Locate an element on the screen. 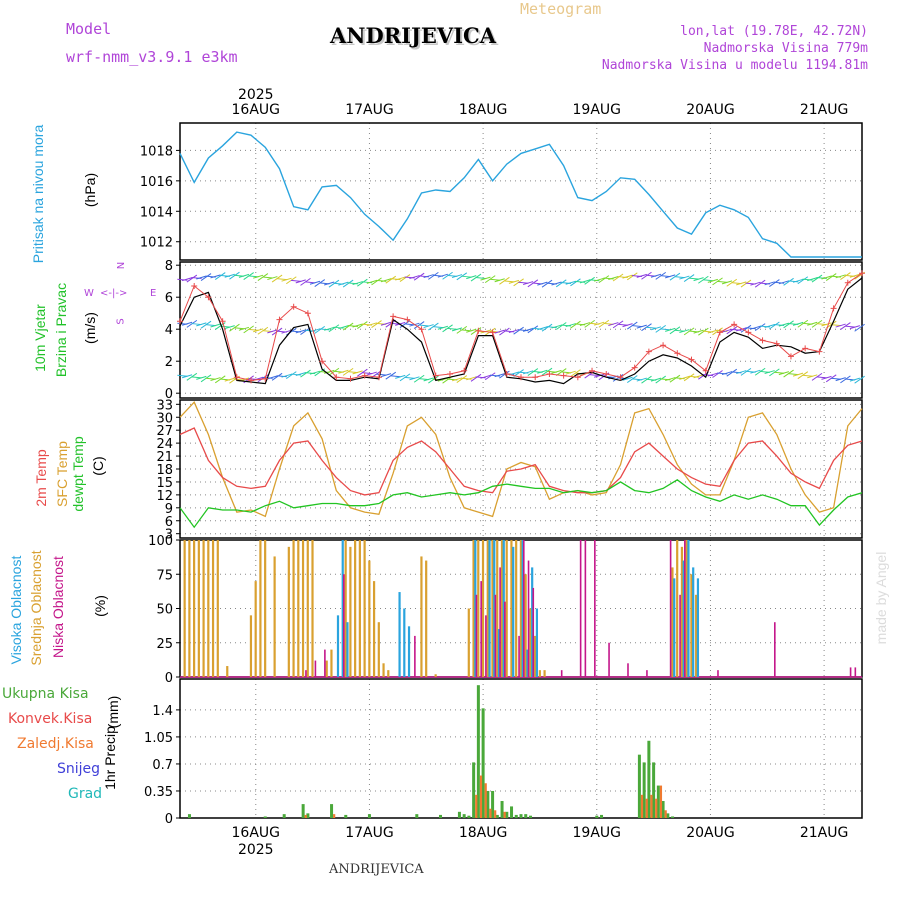 The height and width of the screenshot is (900, 900). model-label: Model is located at coordinates (89, 29).